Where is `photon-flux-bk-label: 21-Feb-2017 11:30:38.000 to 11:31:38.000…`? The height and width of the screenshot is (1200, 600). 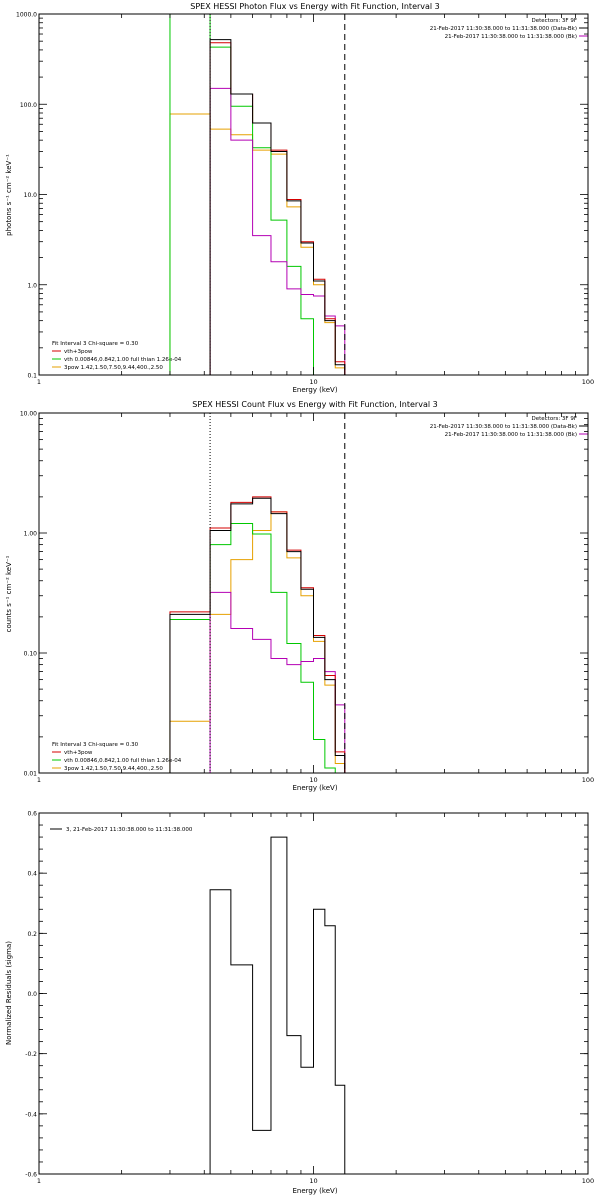
photon-flux-bk-label: 21-Feb-2017 11:30:38.000 to 11:31:38.000… is located at coordinates (511, 37).